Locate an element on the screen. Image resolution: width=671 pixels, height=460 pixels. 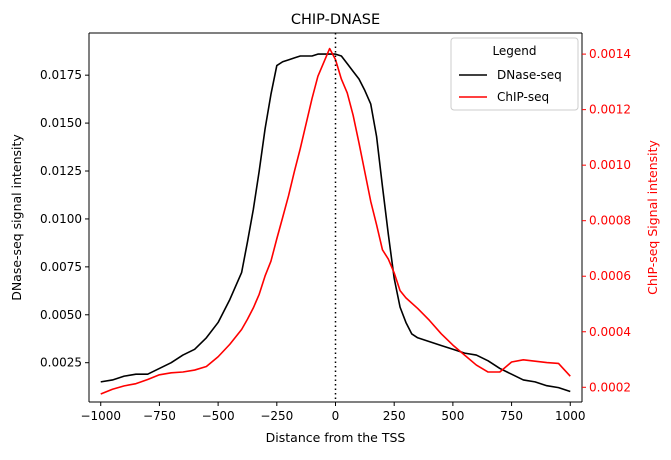
x-tick-label: 1000 is located at coordinates (570, 416).